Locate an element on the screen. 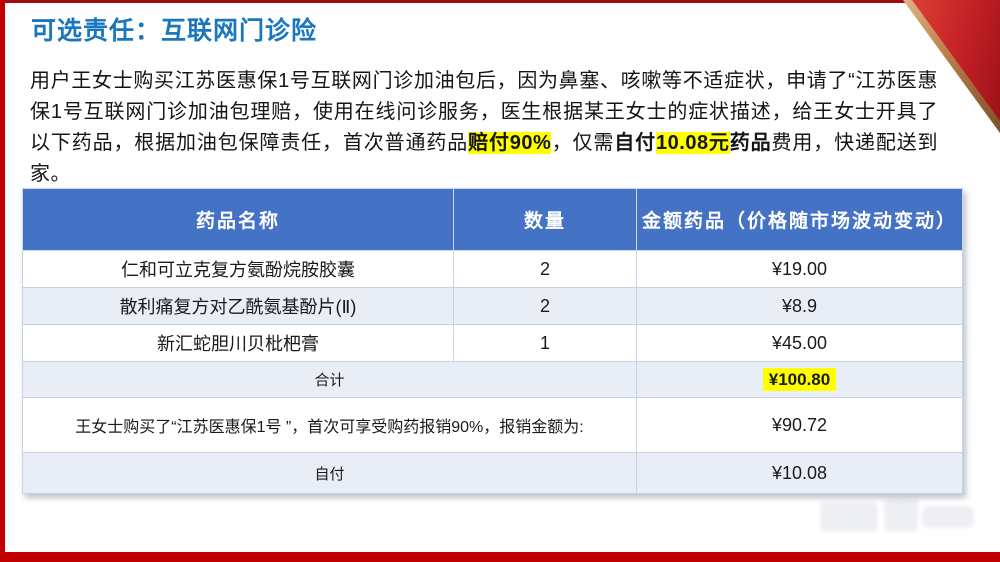  top-accent-line is located at coordinates (500, 1).